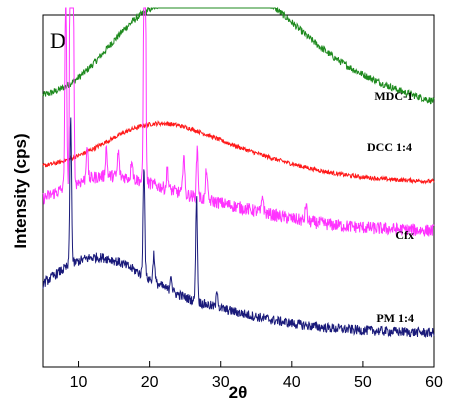 The height and width of the screenshot is (415, 457). I want to click on series-label: Cfx, so click(404, 235).